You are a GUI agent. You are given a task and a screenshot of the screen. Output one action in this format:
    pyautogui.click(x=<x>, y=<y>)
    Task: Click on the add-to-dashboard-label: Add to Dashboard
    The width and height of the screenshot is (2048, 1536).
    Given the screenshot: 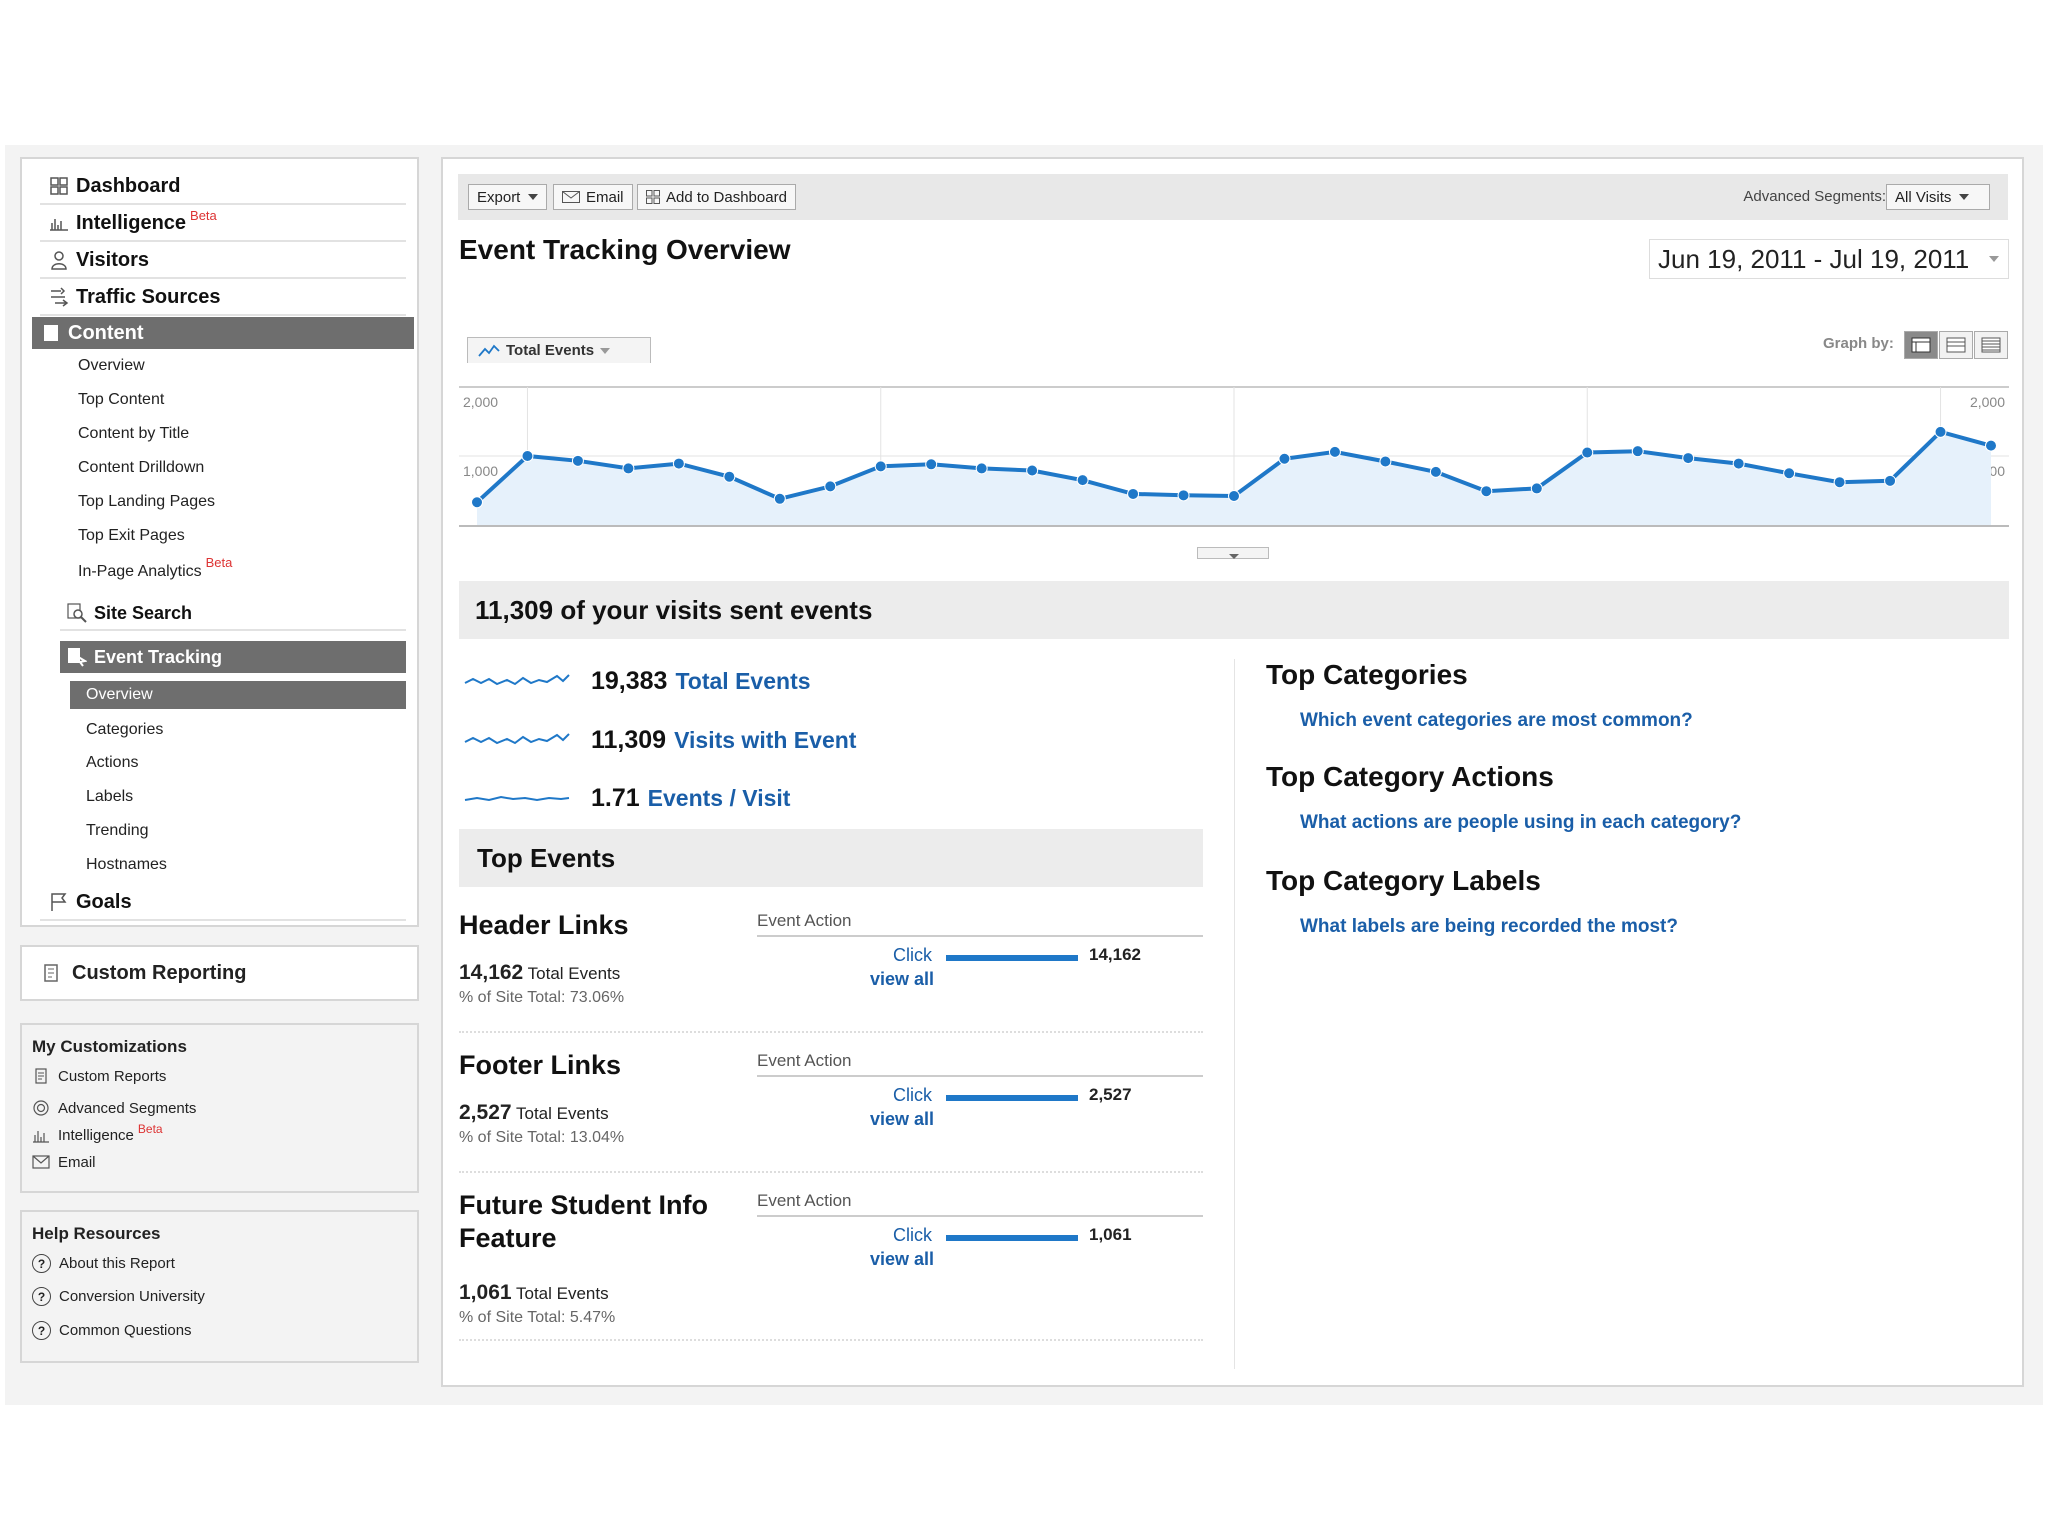 What is the action you would take?
    pyautogui.click(x=726, y=197)
    